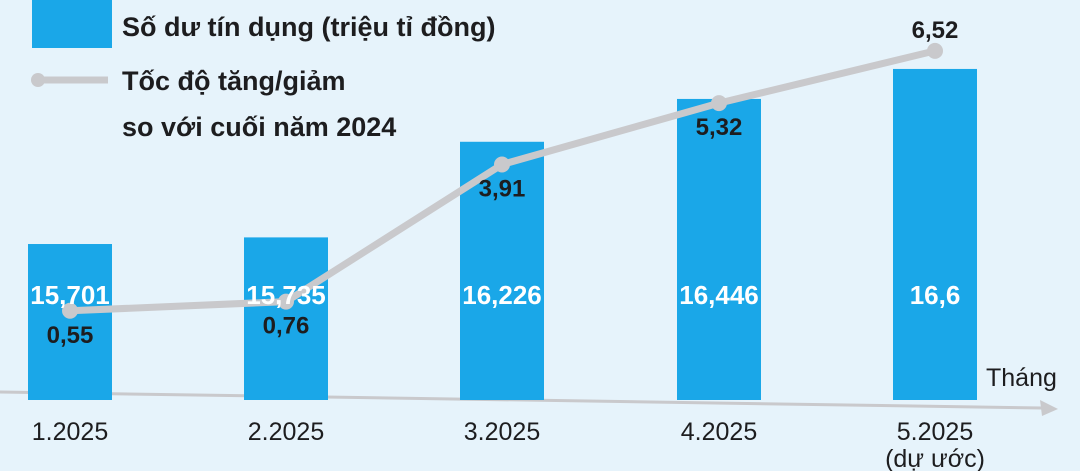  I want to click on line-point-1.2025, so click(70, 310).